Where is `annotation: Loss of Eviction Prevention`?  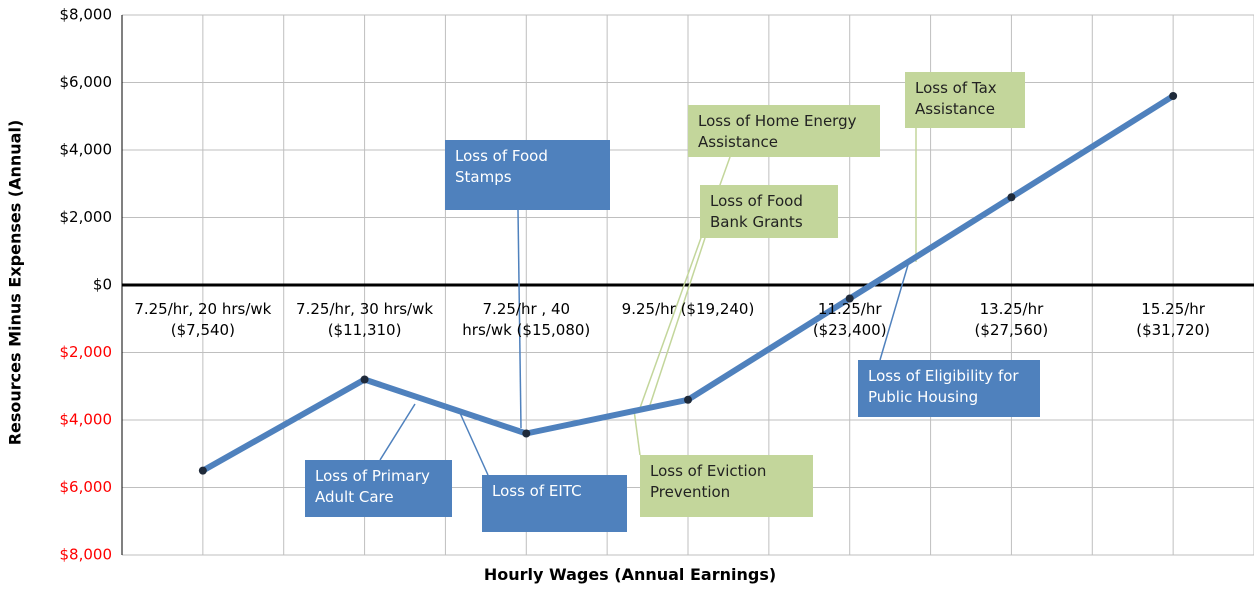
annotation: Loss of Eviction Prevention is located at coordinates (726, 486).